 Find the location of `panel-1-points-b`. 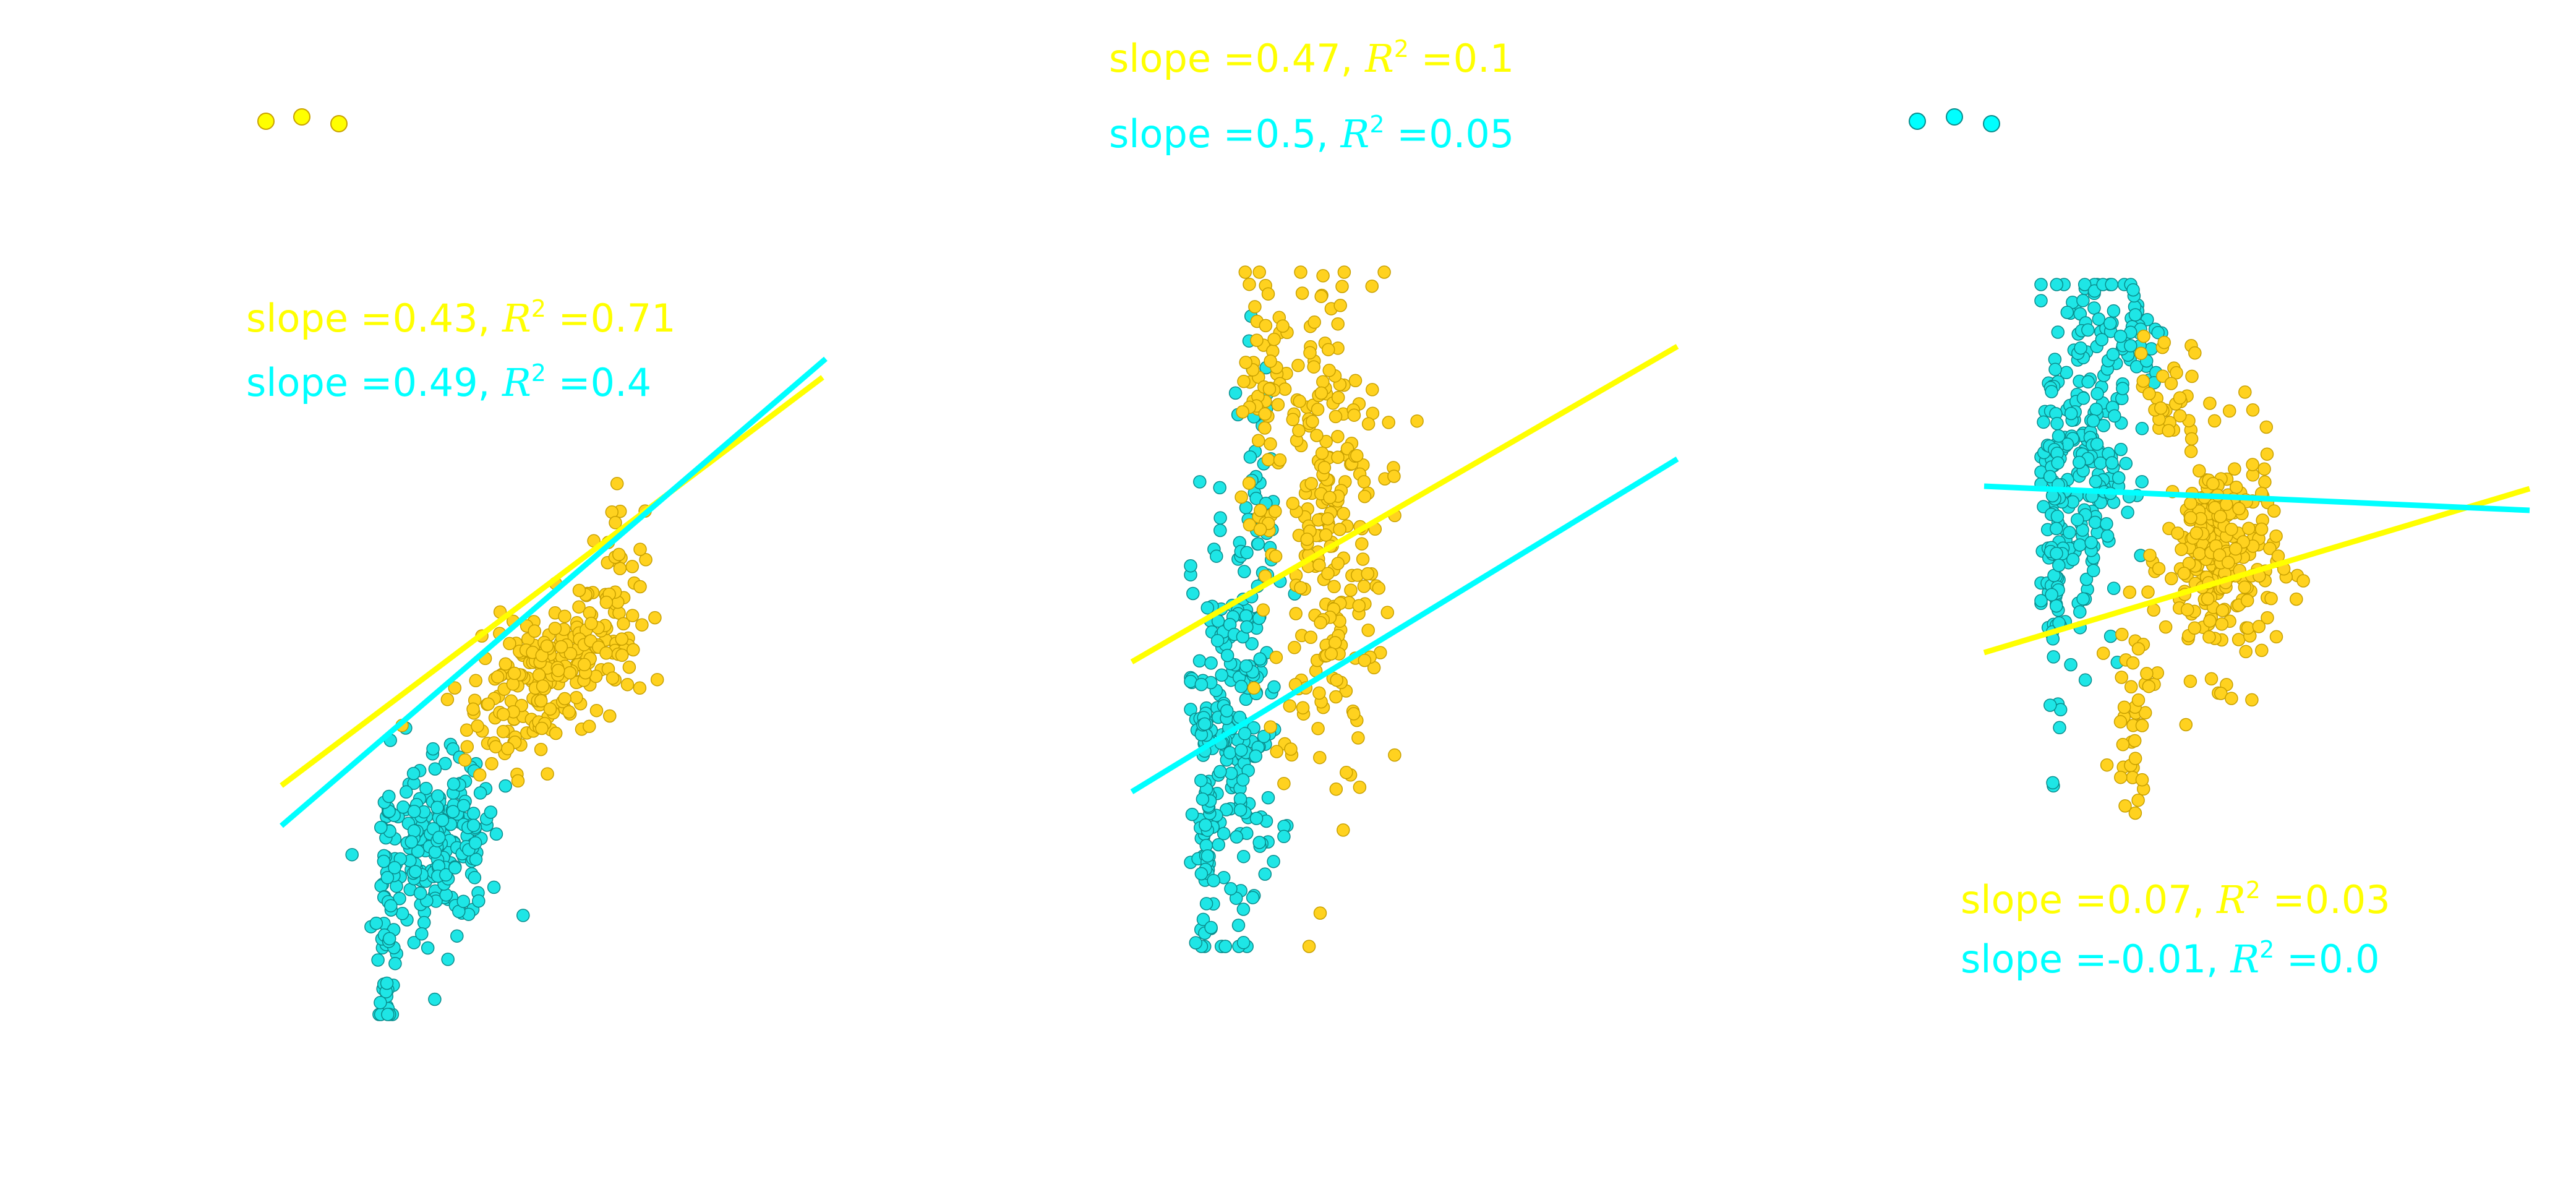

panel-1-points-b is located at coordinates (438, 871).